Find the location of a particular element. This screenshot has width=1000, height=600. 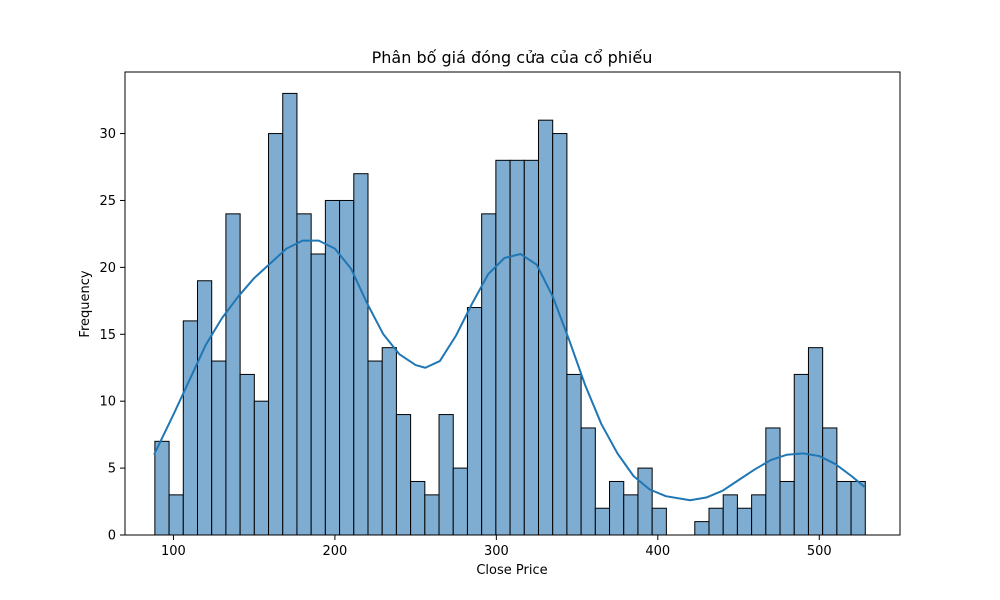

y-tick-label: 10 is located at coordinates (107, 402).